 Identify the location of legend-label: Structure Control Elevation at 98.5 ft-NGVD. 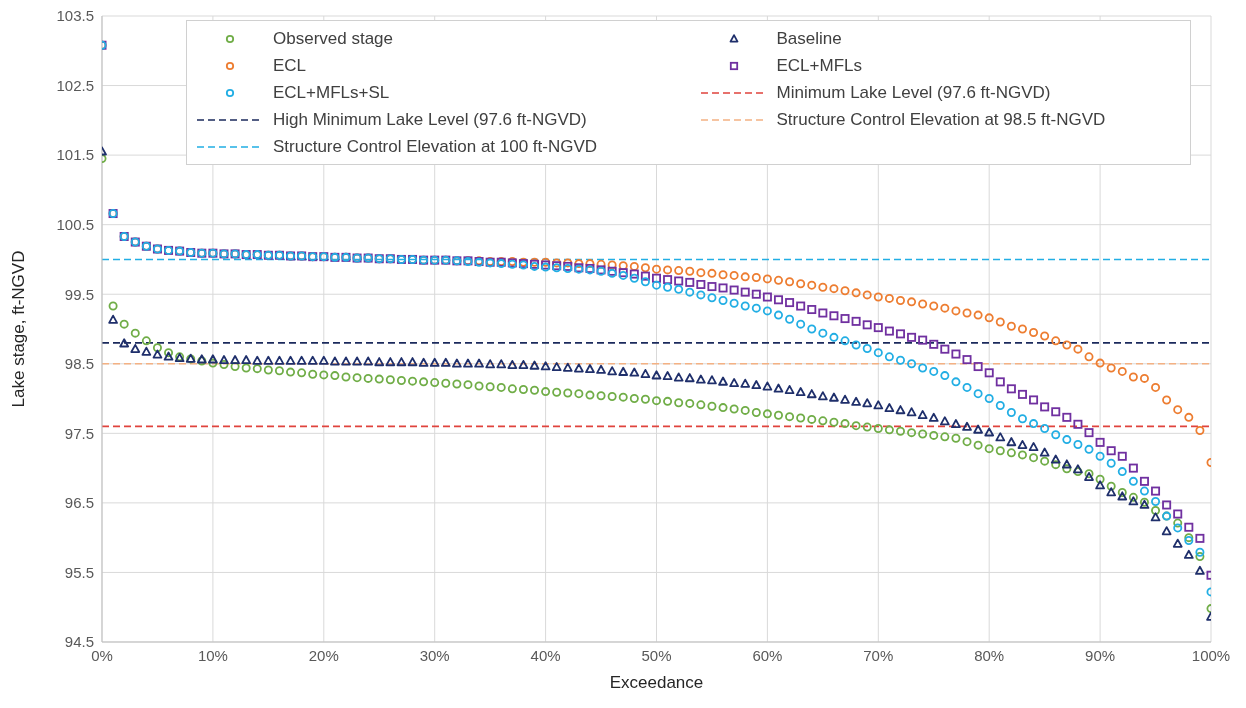
(941, 119).